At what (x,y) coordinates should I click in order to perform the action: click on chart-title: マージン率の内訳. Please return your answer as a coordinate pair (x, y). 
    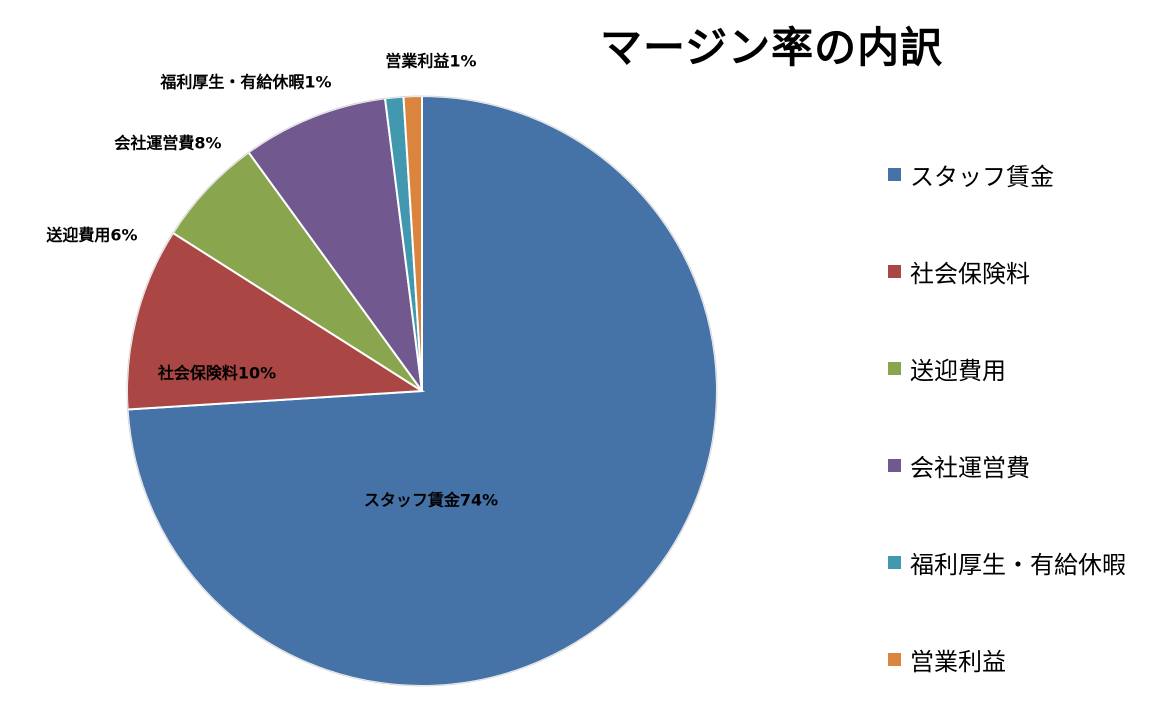
    Looking at the image, I should click on (772, 47).